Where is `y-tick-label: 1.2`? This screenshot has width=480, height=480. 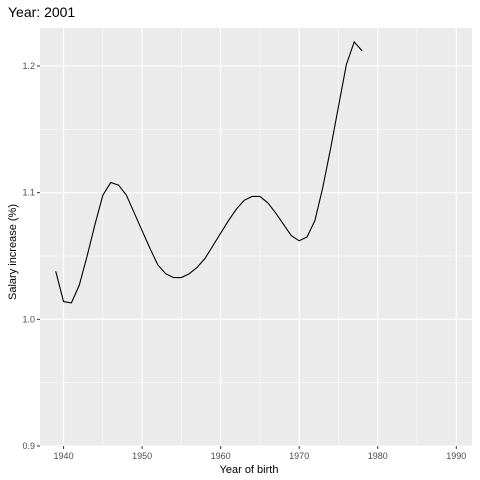
y-tick-label: 1.2 is located at coordinates (28, 66).